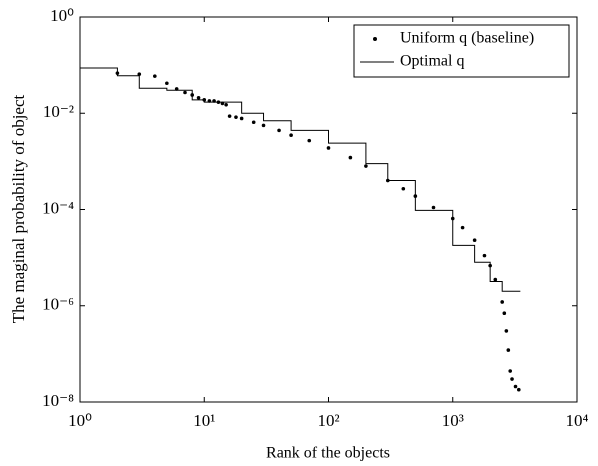 This screenshot has height=466, width=598. I want to click on x-tick-label: 10¹, so click(204, 420).